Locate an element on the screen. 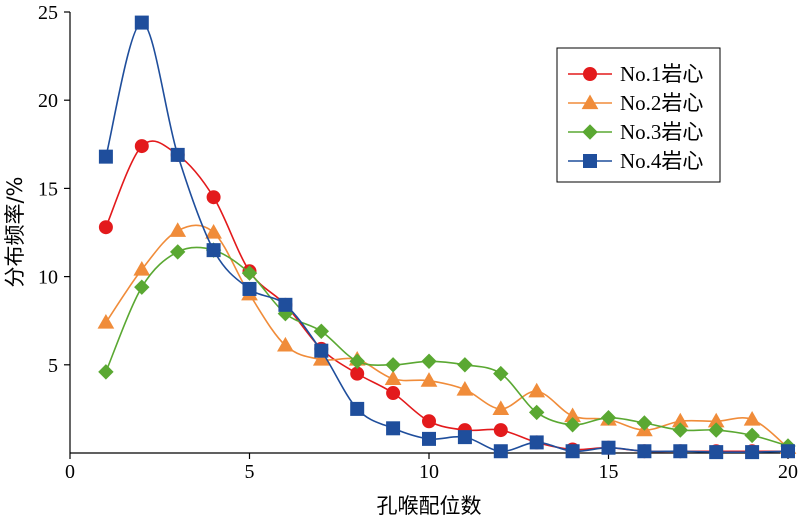 The height and width of the screenshot is (521, 800). x-axis-ticks: 0 5 10 15 20 is located at coordinates (431, 468).